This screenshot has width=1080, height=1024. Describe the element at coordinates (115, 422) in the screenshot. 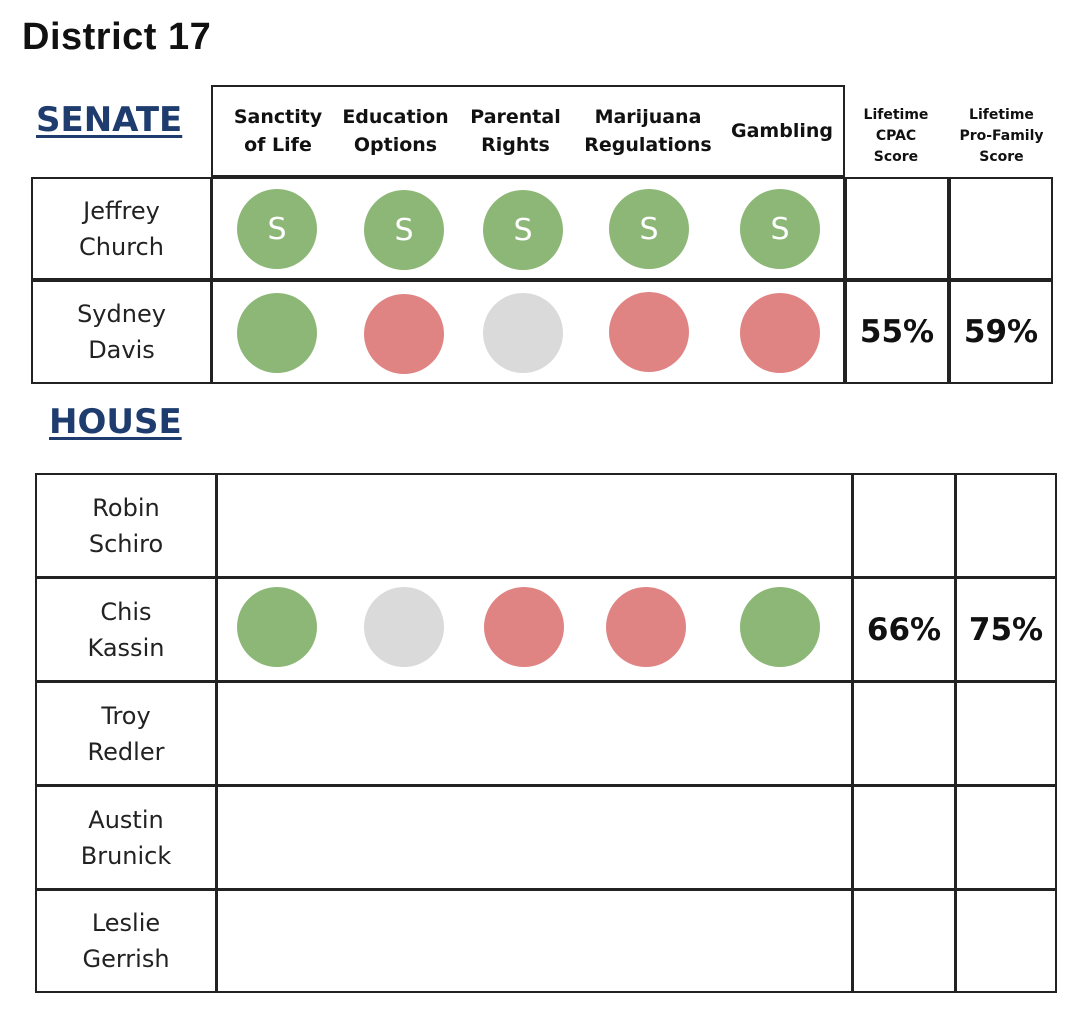

I see `house-heading: HOUSE` at that location.